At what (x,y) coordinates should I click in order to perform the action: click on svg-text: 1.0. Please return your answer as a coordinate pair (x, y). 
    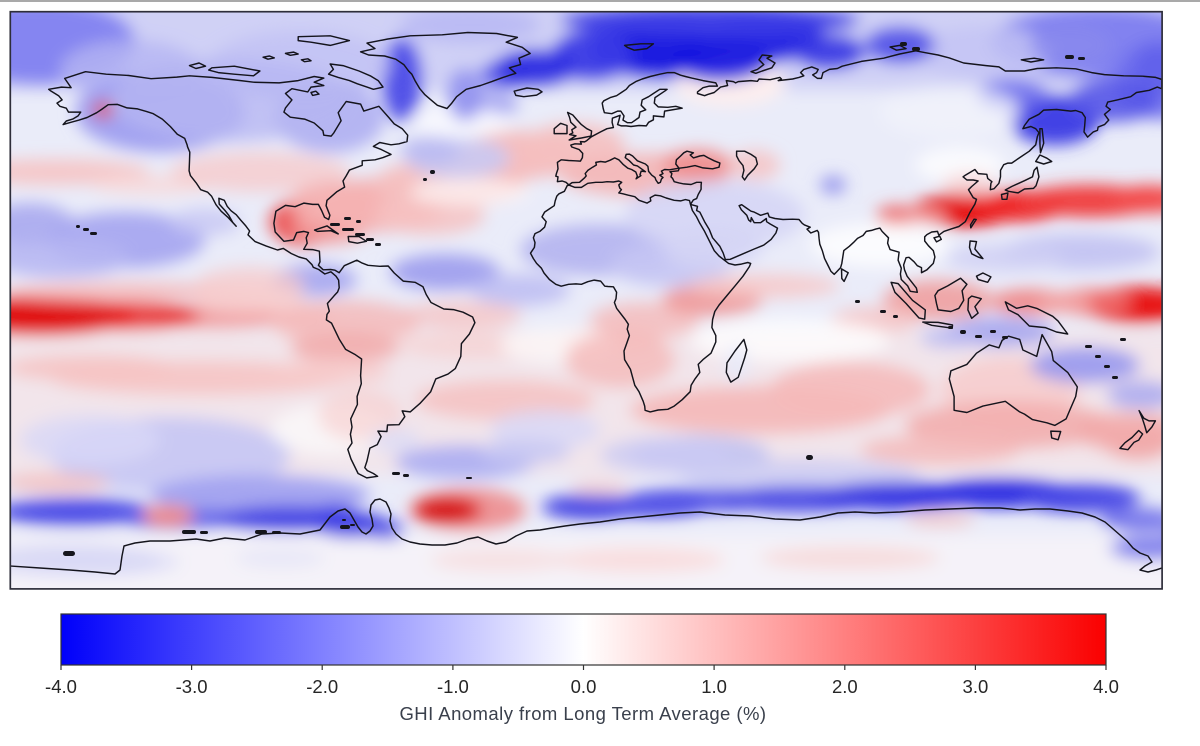
    Looking at the image, I should click on (714, 686).